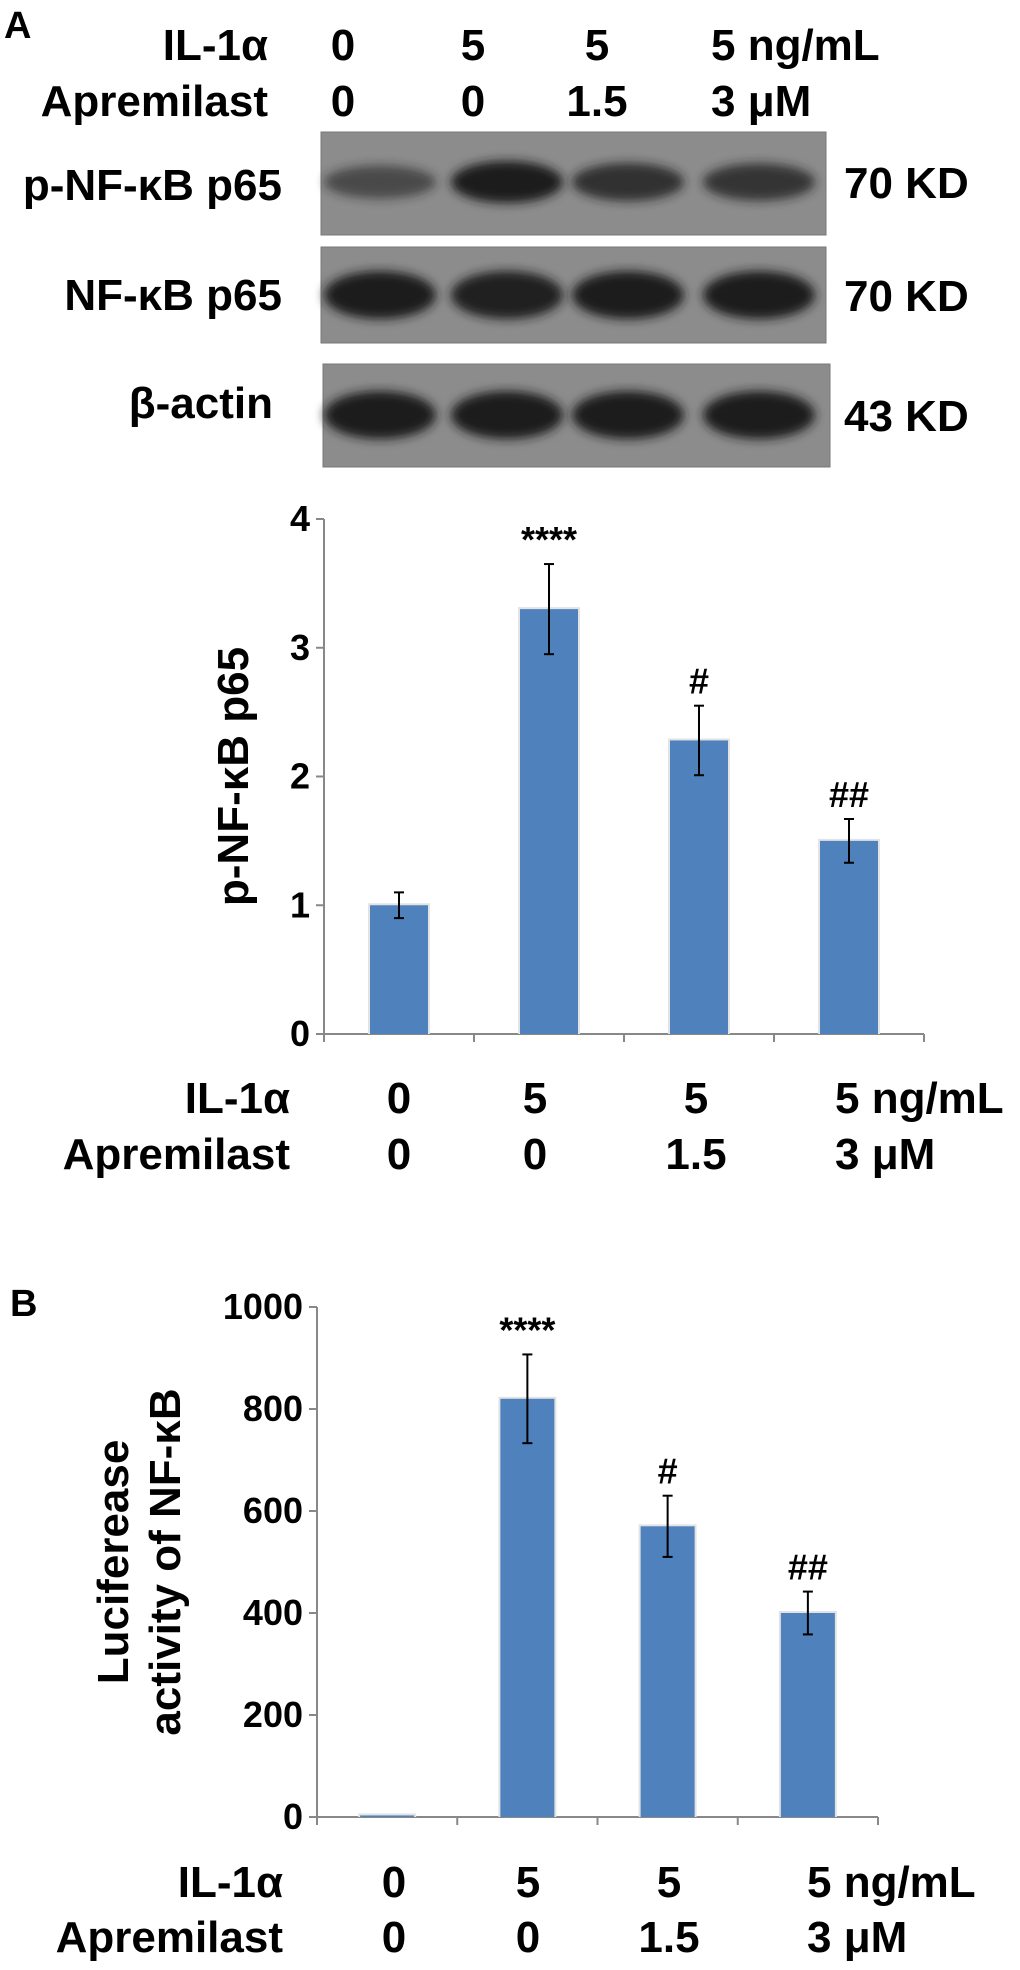 This screenshot has width=1020, height=1970. I want to click on blot-row-label: p-NF-κB p65, so click(152, 185).